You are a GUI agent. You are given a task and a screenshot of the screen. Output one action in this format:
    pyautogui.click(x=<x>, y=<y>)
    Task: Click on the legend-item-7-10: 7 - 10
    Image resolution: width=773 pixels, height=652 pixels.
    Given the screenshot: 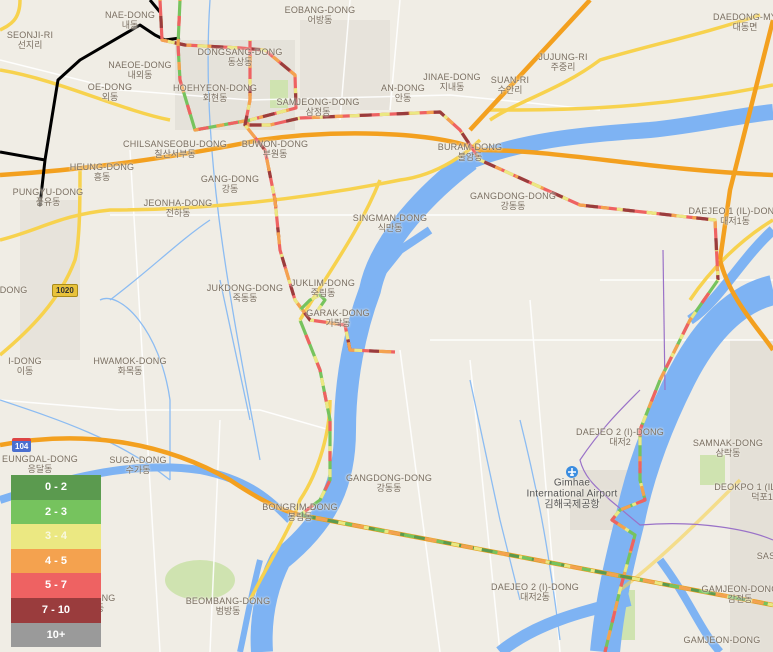 What is the action you would take?
    pyautogui.click(x=56, y=610)
    